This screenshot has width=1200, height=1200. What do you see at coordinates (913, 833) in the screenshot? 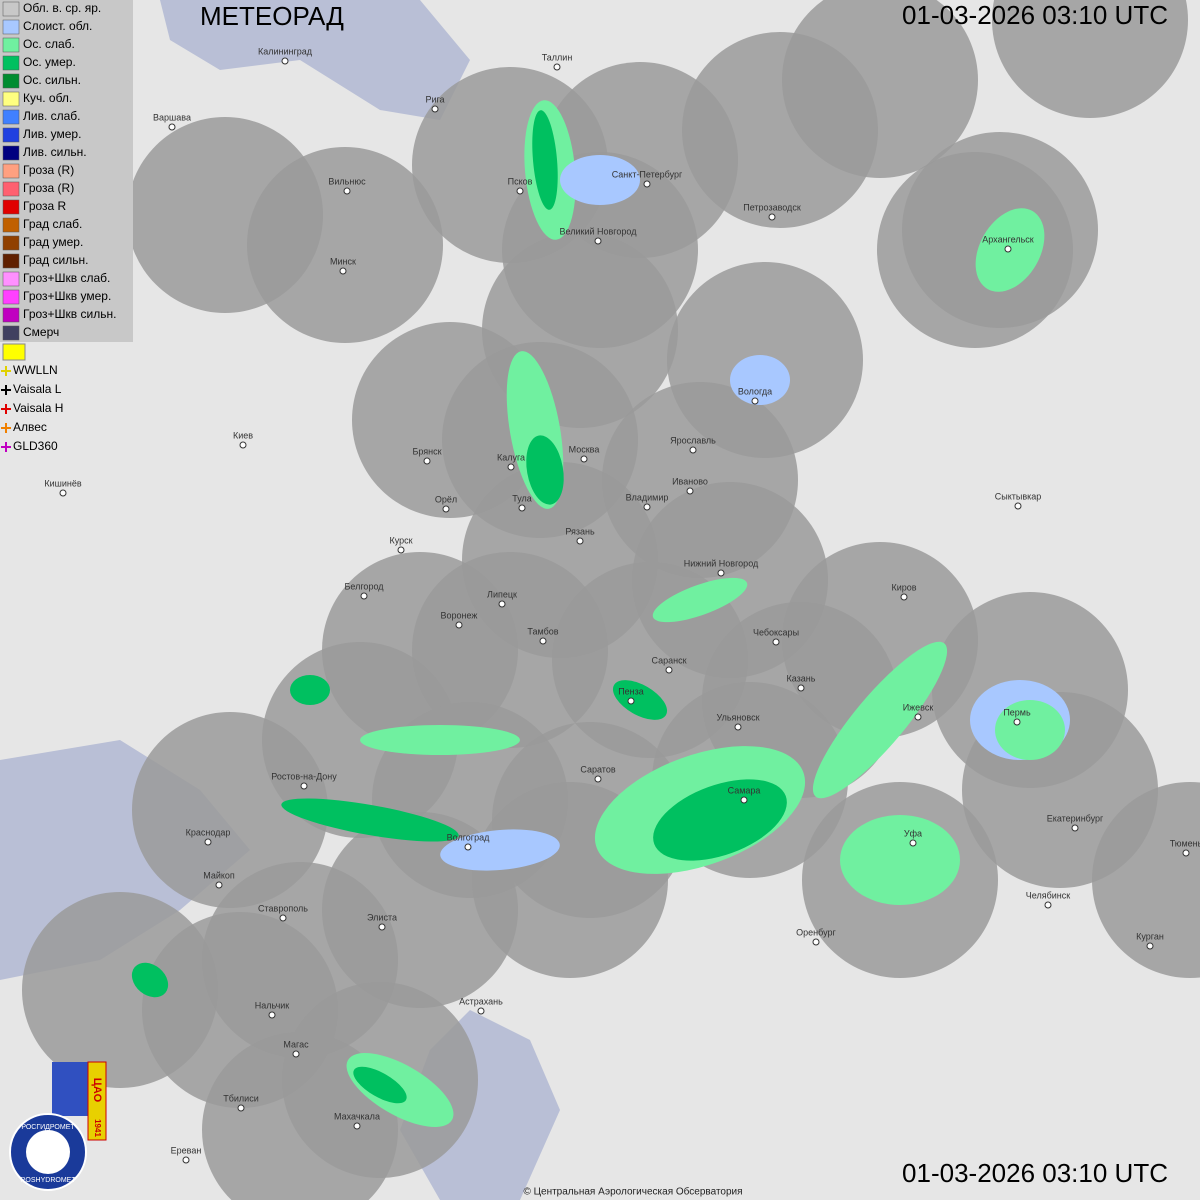
I see `city-label: Уфа` at bounding box center [913, 833].